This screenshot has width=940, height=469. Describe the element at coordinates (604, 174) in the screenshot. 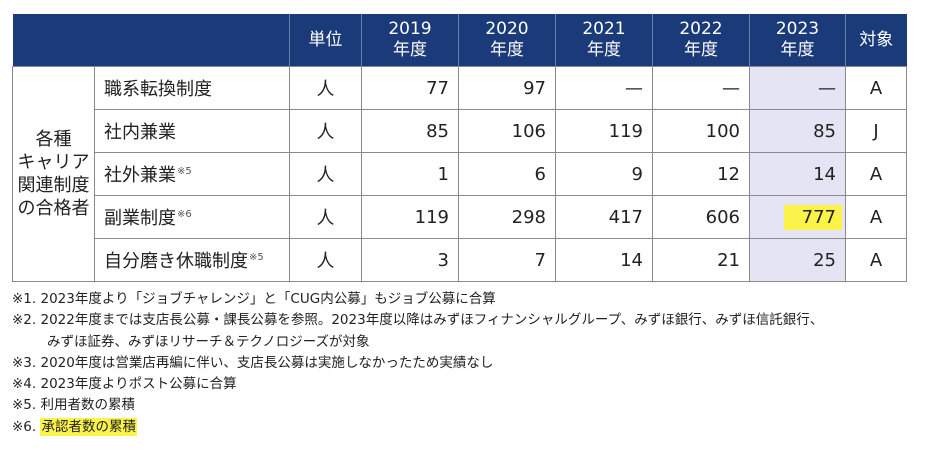

I see `value-2021: 9` at that location.